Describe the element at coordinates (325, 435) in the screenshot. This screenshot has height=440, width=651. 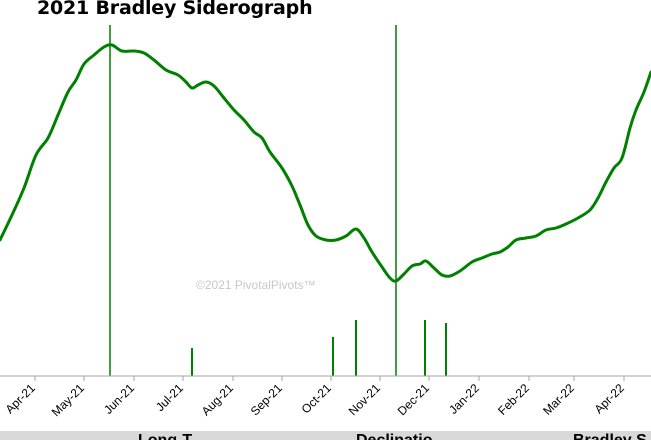
I see `bottom-strip: Long-T Declinatio Bradley S` at that location.